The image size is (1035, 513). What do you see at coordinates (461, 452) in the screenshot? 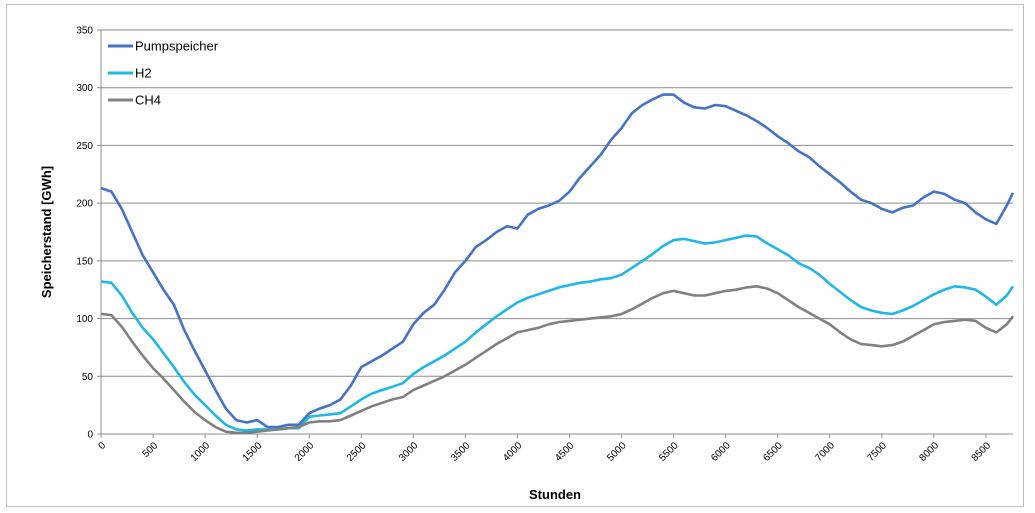
I see `x-tick-label: 3500` at bounding box center [461, 452].